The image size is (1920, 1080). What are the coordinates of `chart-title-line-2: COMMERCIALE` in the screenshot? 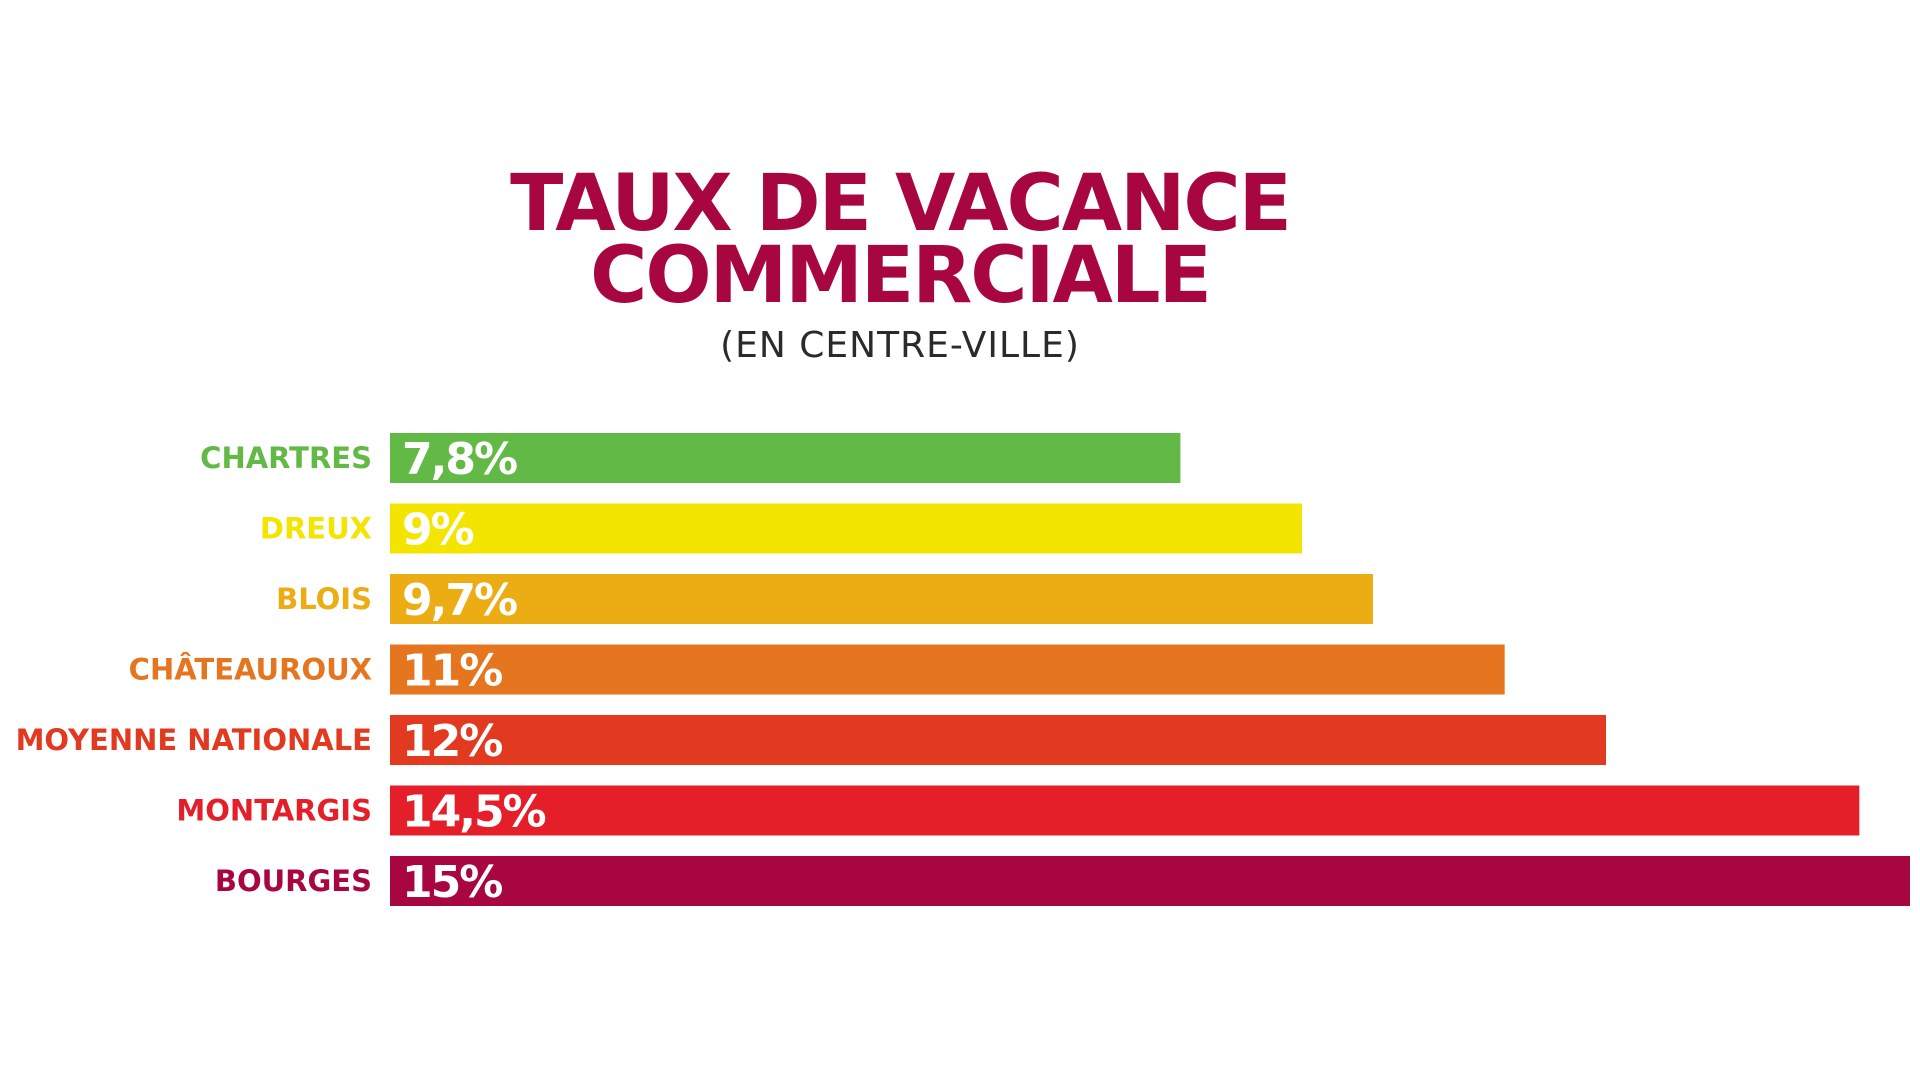 It's located at (901, 276).